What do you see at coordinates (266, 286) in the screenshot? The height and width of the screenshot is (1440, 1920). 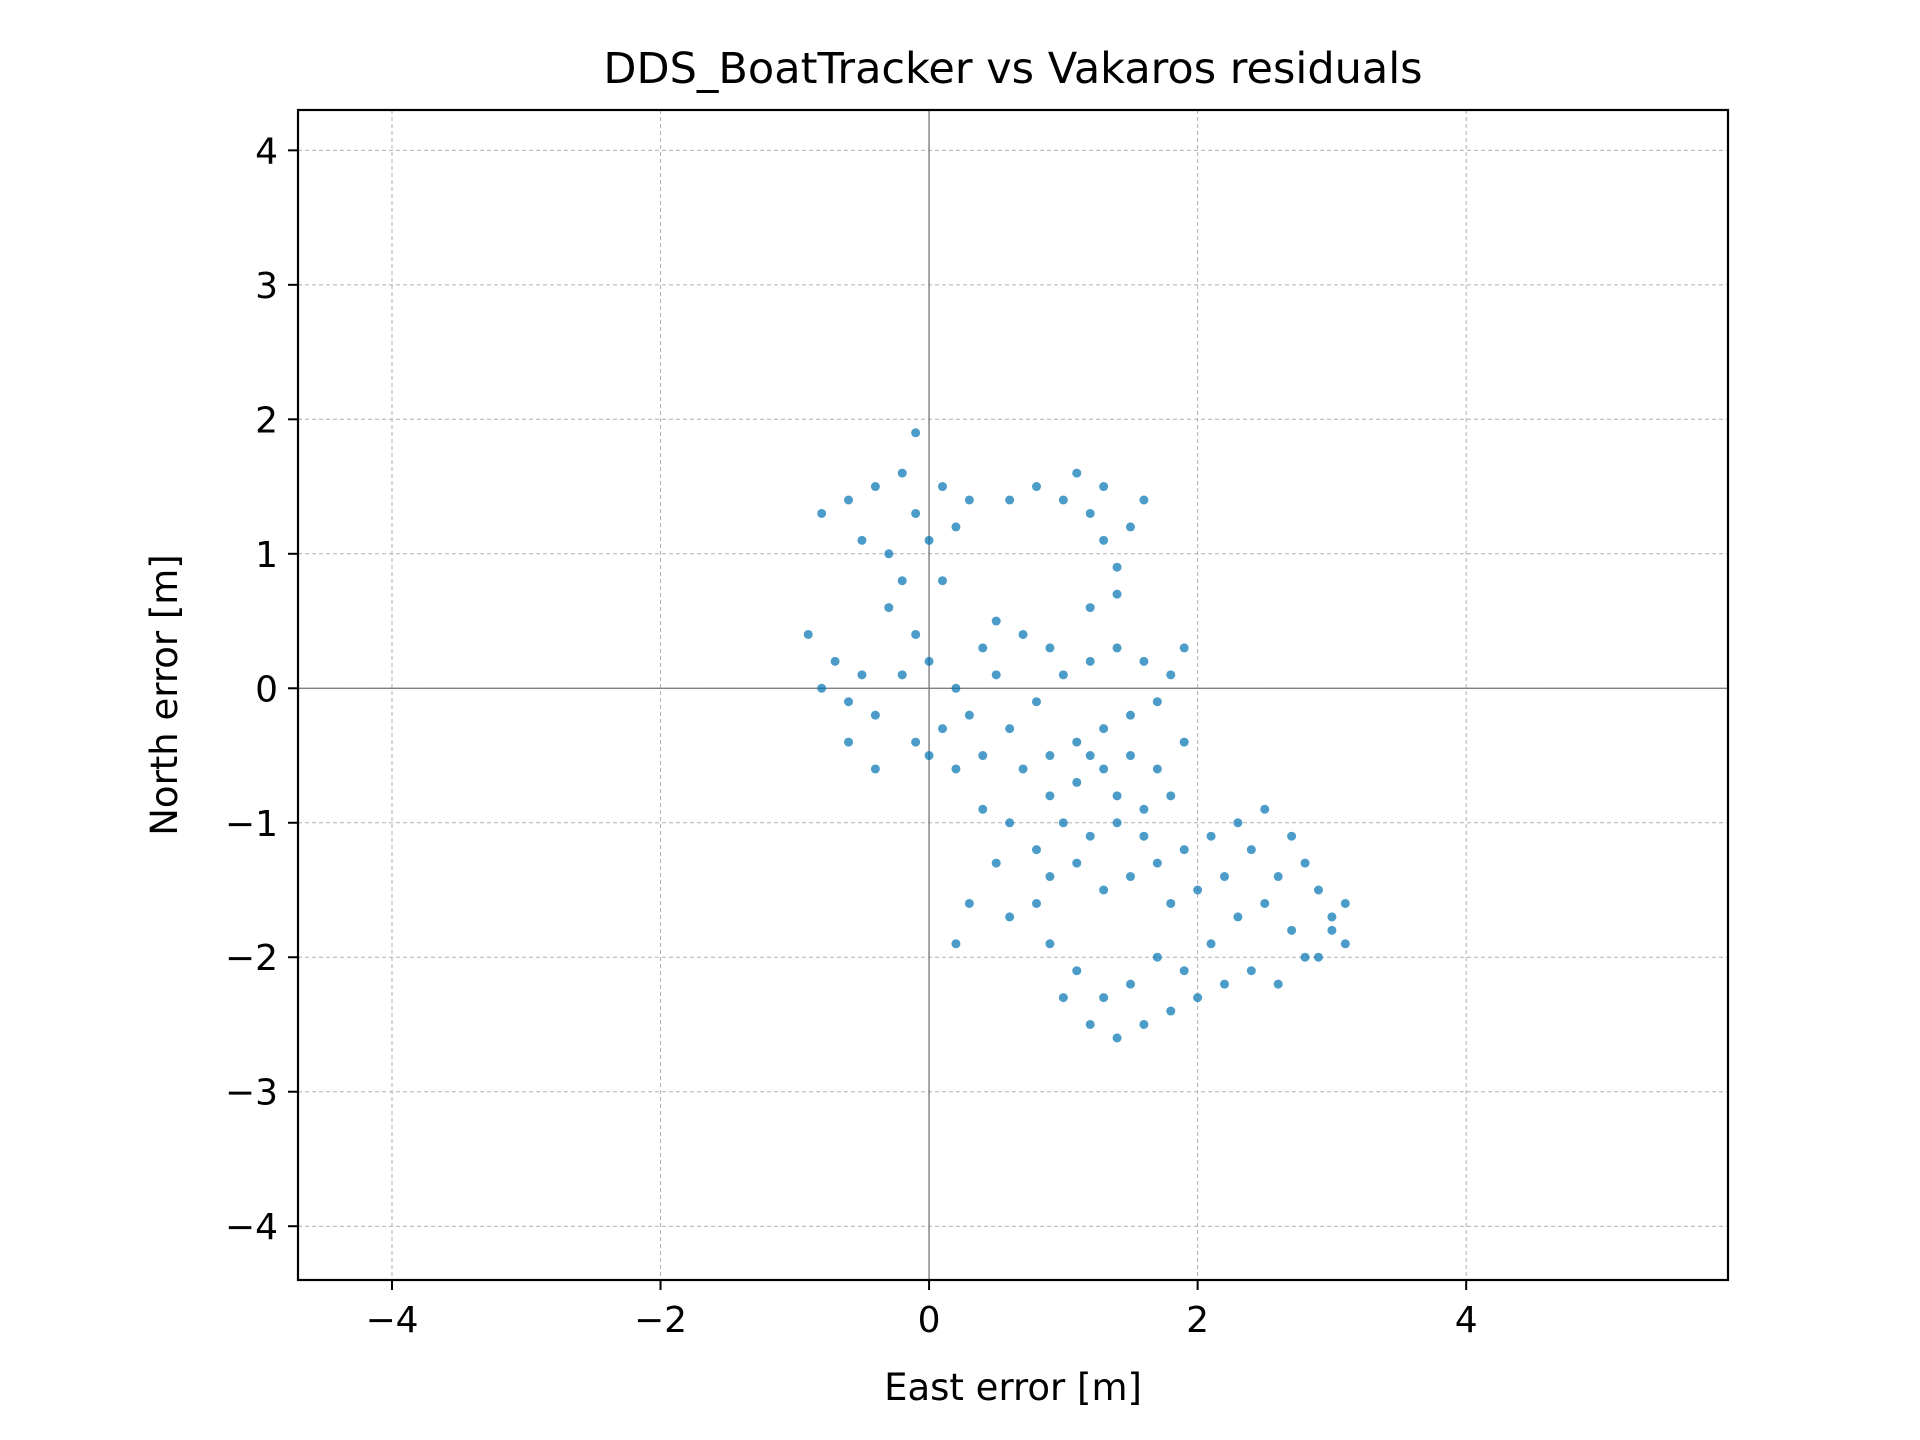 I see `y-tick-label: 3` at bounding box center [266, 286].